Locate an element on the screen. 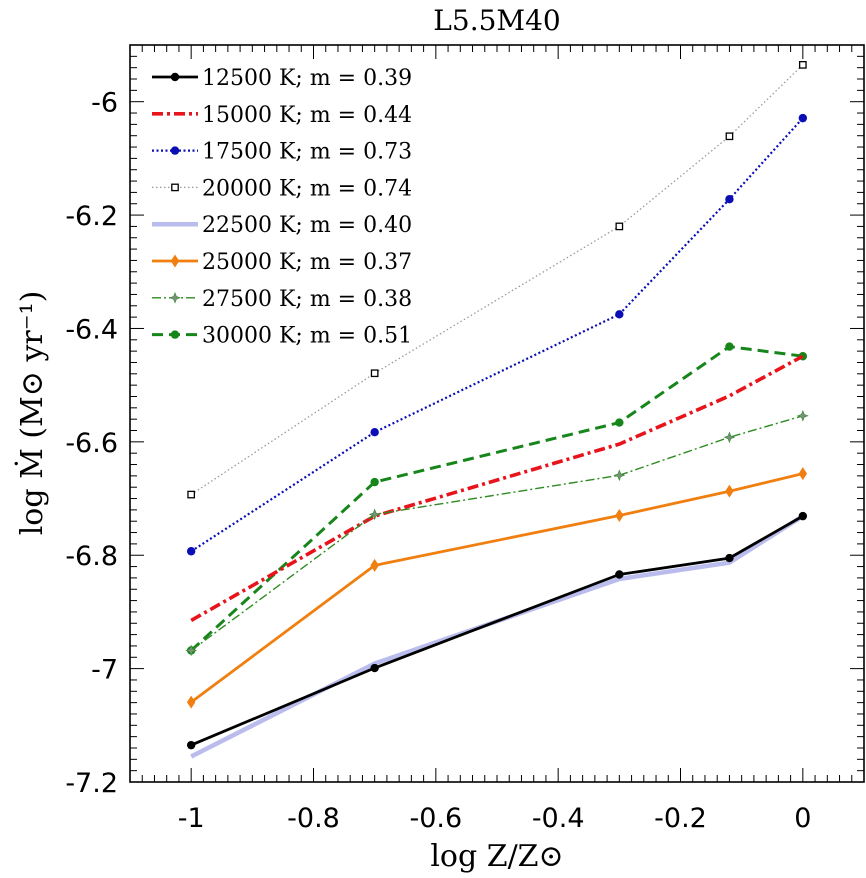 The image size is (866, 878). legend-entry: 20000 K; m = 0.74 is located at coordinates (282, 188).